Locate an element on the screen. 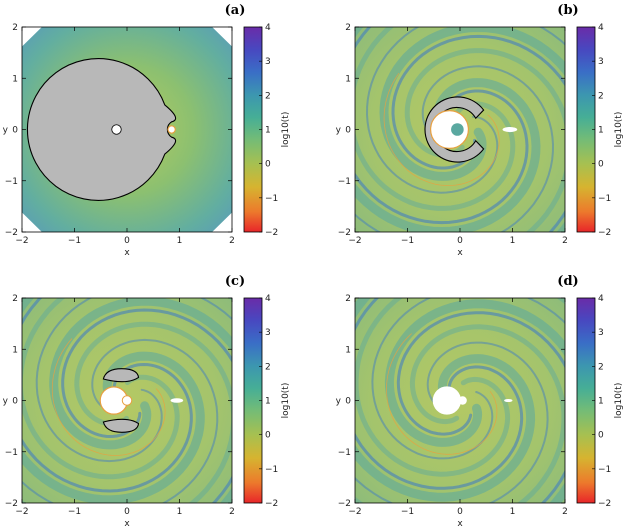 This screenshot has width=628, height=532. primary-body is located at coordinates (116, 129).